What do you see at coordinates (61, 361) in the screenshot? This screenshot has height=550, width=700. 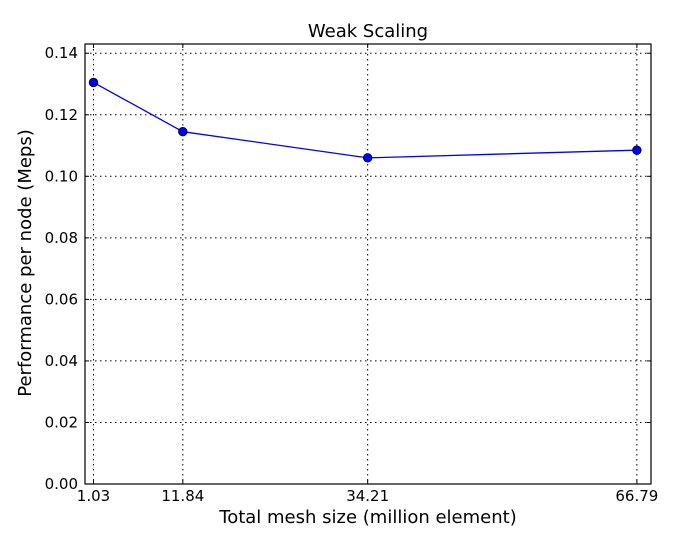 I see `y-tick-label: 0.04` at bounding box center [61, 361].